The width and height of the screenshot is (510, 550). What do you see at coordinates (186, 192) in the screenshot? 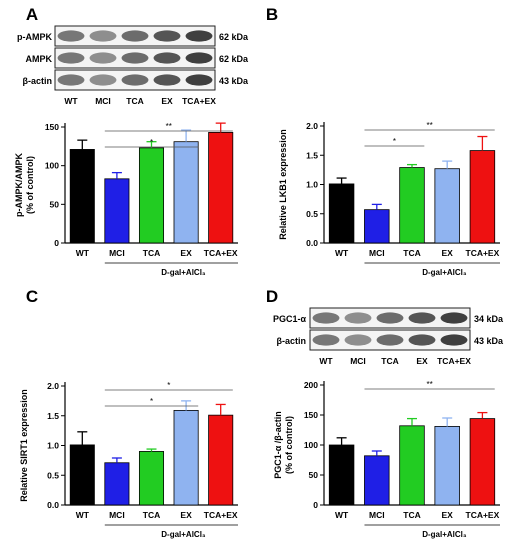
I see `bar-a-ex` at bounding box center [186, 192].